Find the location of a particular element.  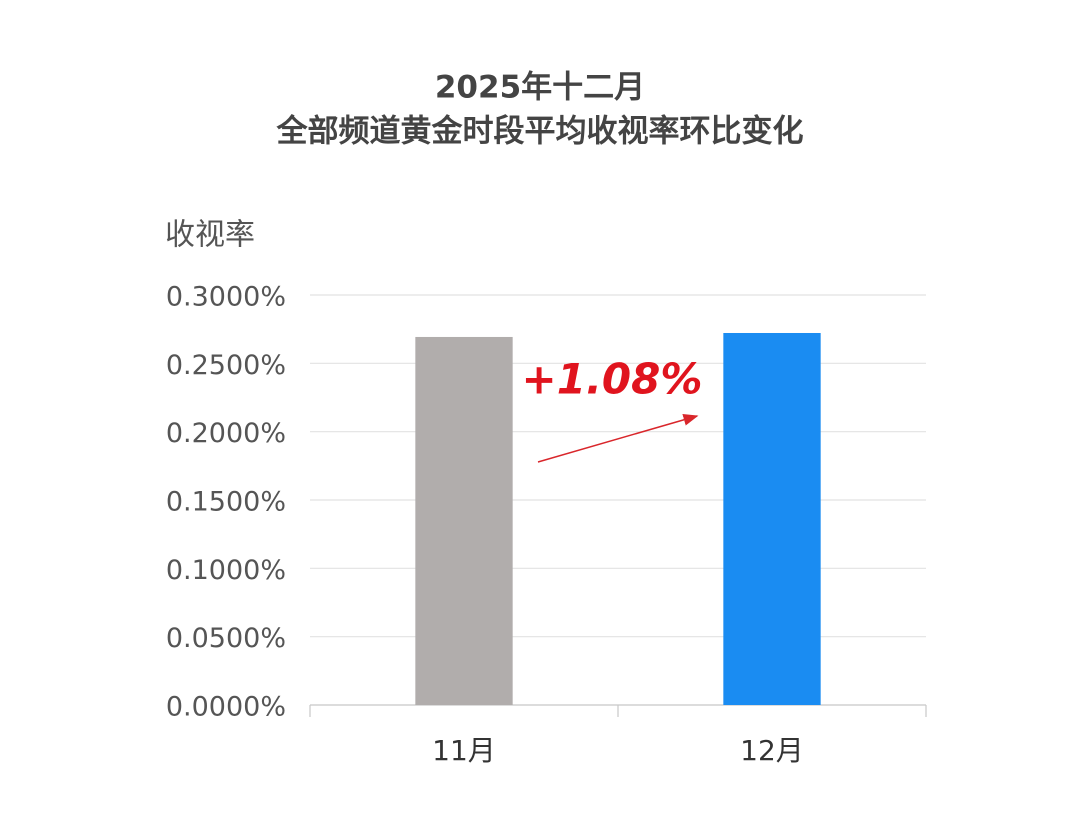

y-tick-label: 0.3000% is located at coordinates (226, 297).